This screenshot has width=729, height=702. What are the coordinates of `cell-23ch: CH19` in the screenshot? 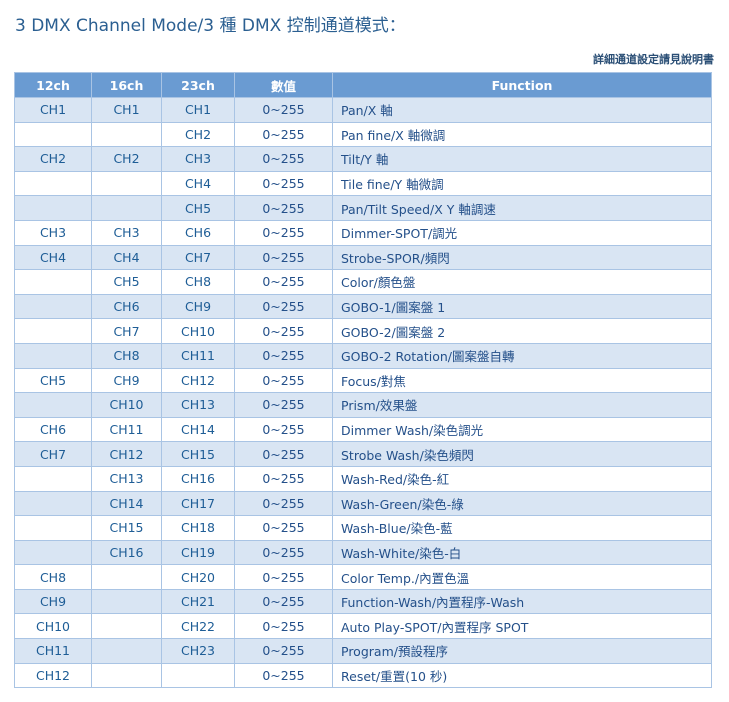 It's located at (198, 552).